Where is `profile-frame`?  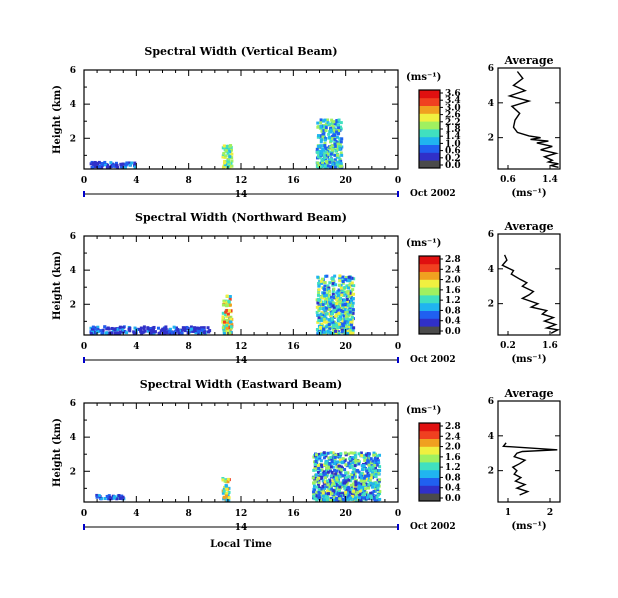
profile-frame is located at coordinates (529, 284).